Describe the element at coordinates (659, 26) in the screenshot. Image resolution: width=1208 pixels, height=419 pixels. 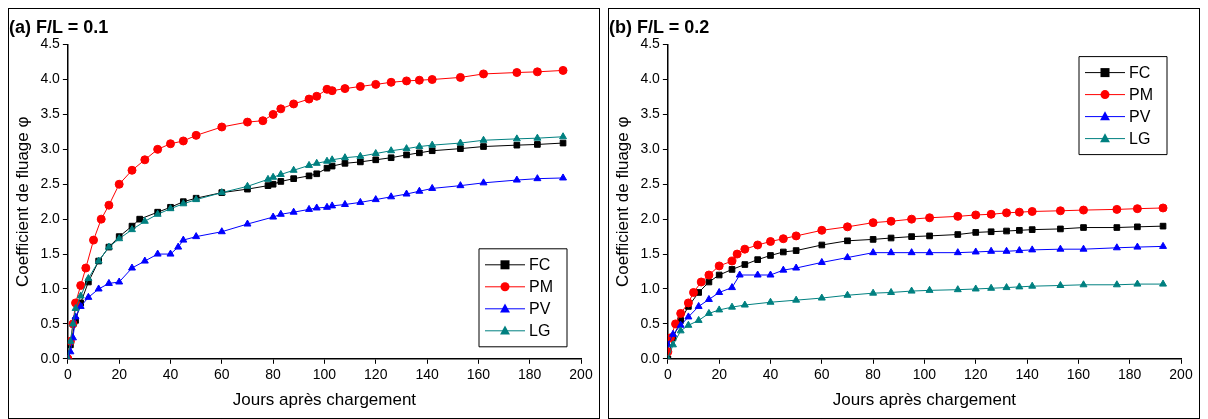
I see `chart-title: (b) F/L = 0.2` at that location.